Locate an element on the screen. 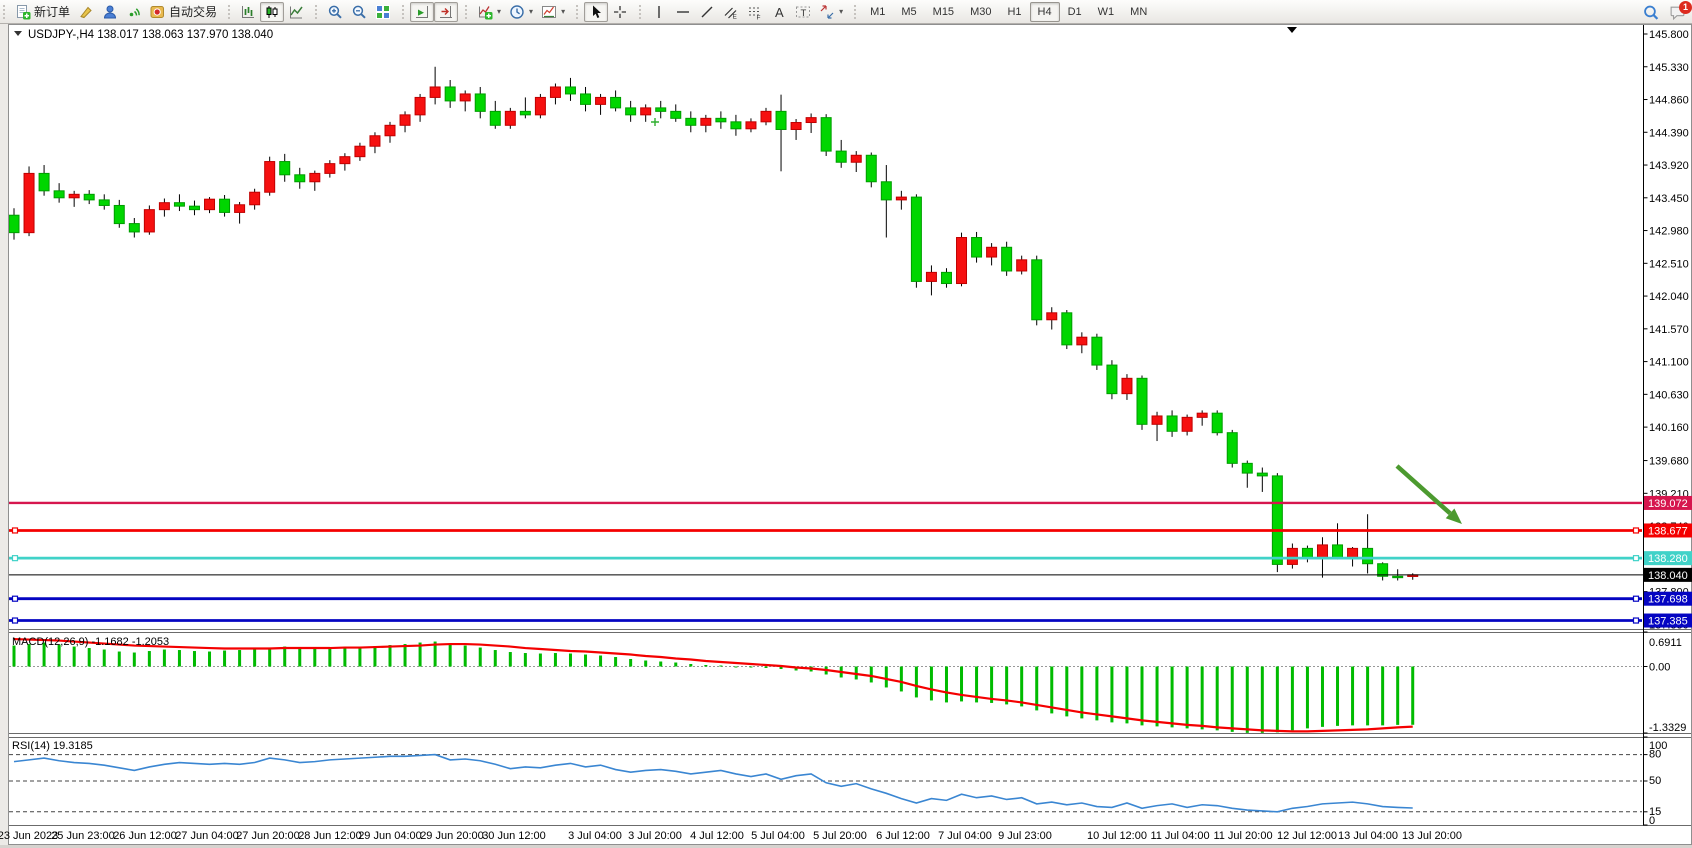  trend-arrow-head is located at coordinates (1453, 516).